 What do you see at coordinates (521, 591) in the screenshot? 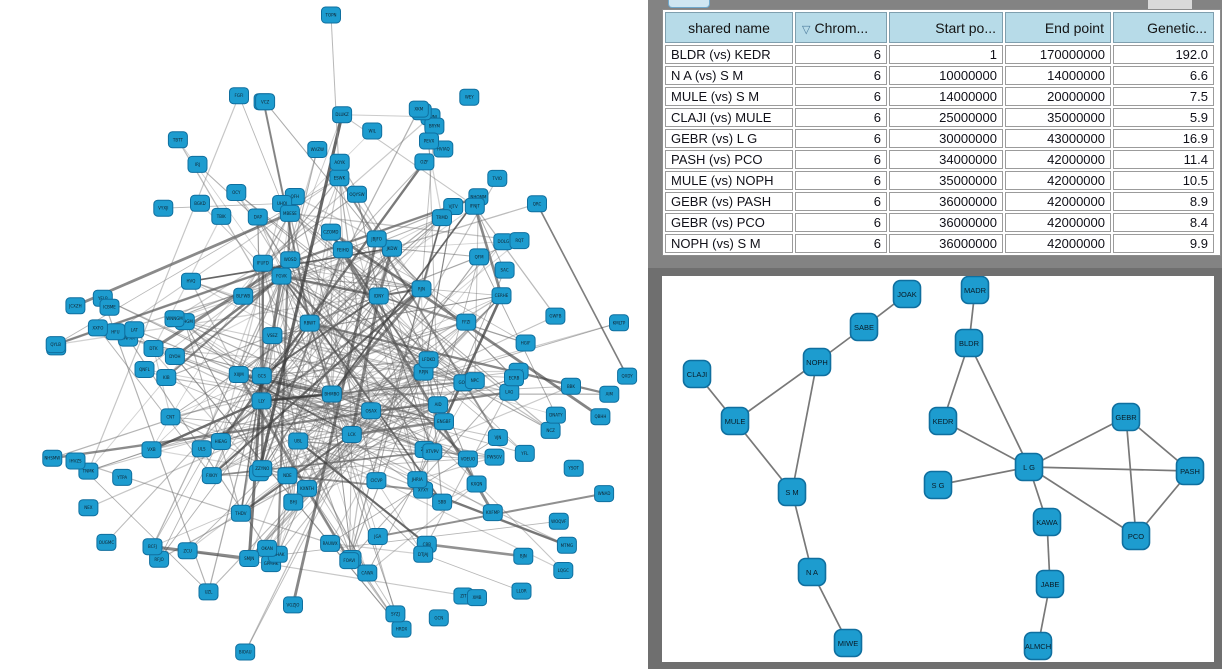
I see `network-node: LLOR` at bounding box center [521, 591].